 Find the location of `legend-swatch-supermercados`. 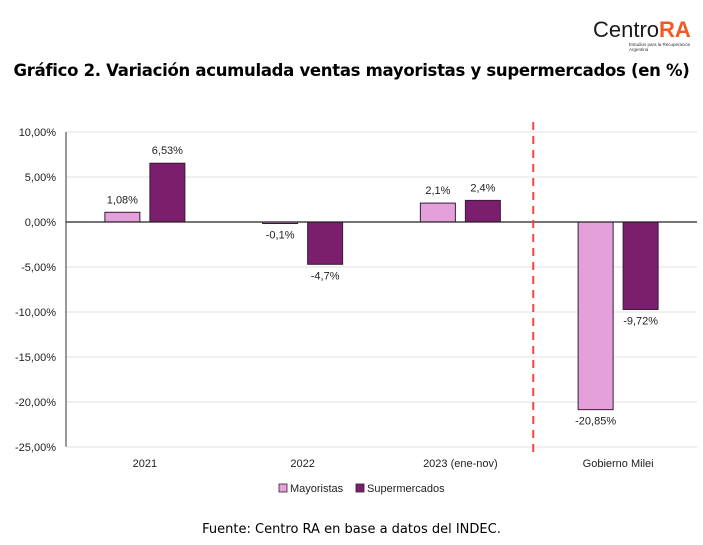

legend-swatch-supermercados is located at coordinates (360, 488).